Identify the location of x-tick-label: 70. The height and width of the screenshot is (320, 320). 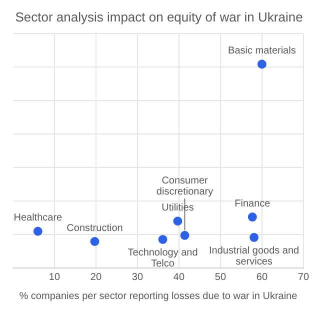
(304, 277).